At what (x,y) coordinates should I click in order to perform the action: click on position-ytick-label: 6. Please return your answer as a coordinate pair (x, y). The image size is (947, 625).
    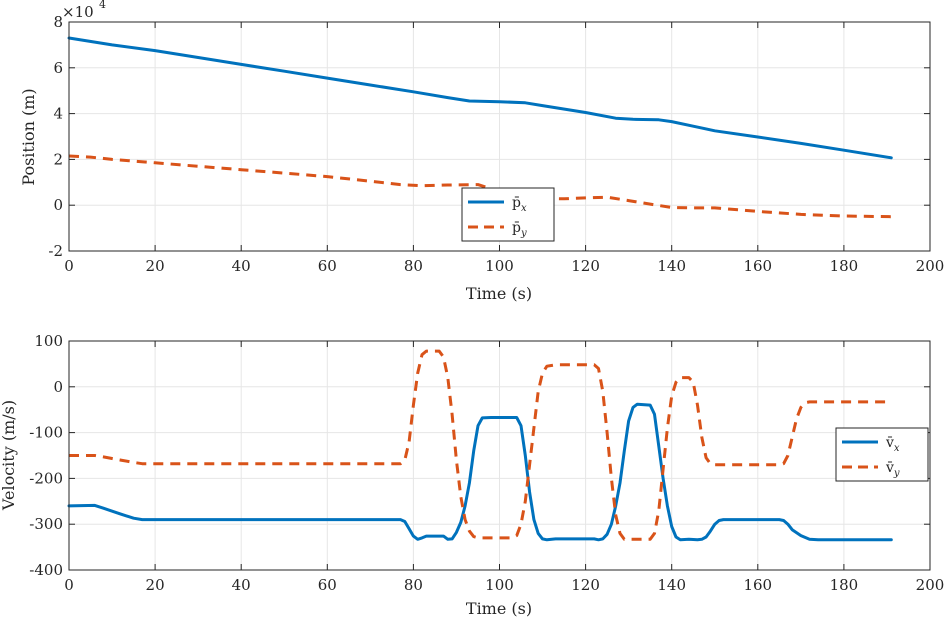
    Looking at the image, I should click on (58, 68).